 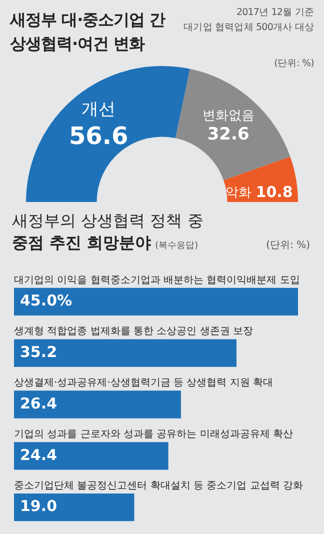 What do you see at coordinates (241, 192) in the screenshot?
I see `slice-label: 악화` at bounding box center [241, 192].